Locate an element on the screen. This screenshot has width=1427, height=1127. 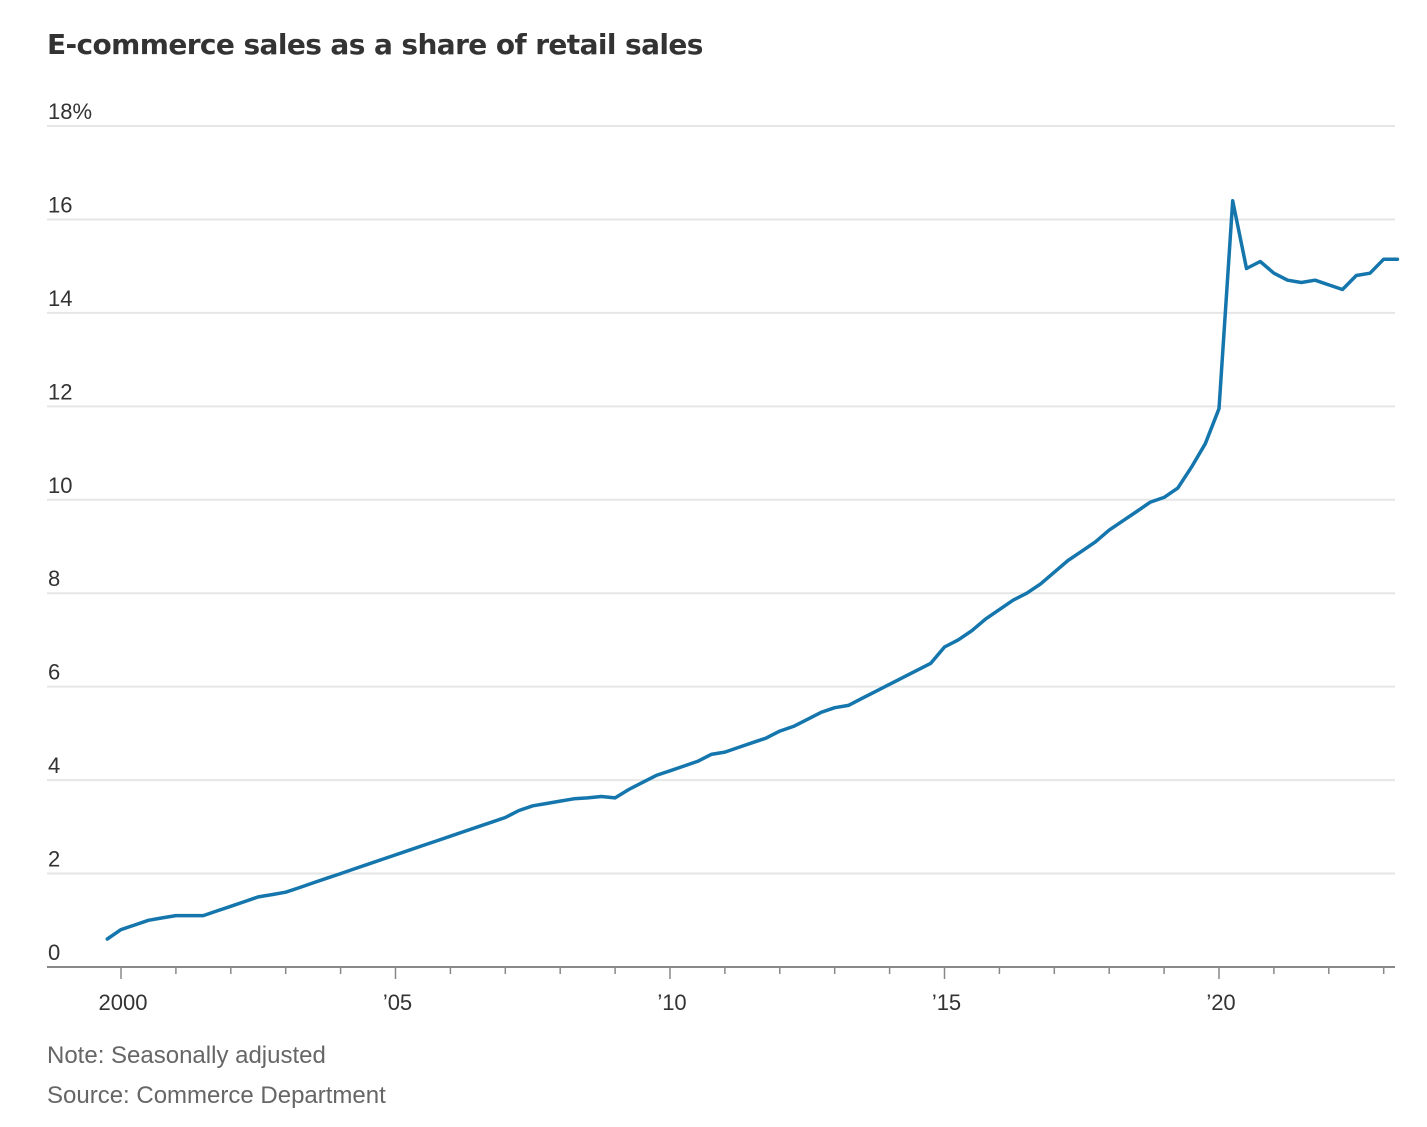
x-tick-label: 2000 is located at coordinates (123, 1002).